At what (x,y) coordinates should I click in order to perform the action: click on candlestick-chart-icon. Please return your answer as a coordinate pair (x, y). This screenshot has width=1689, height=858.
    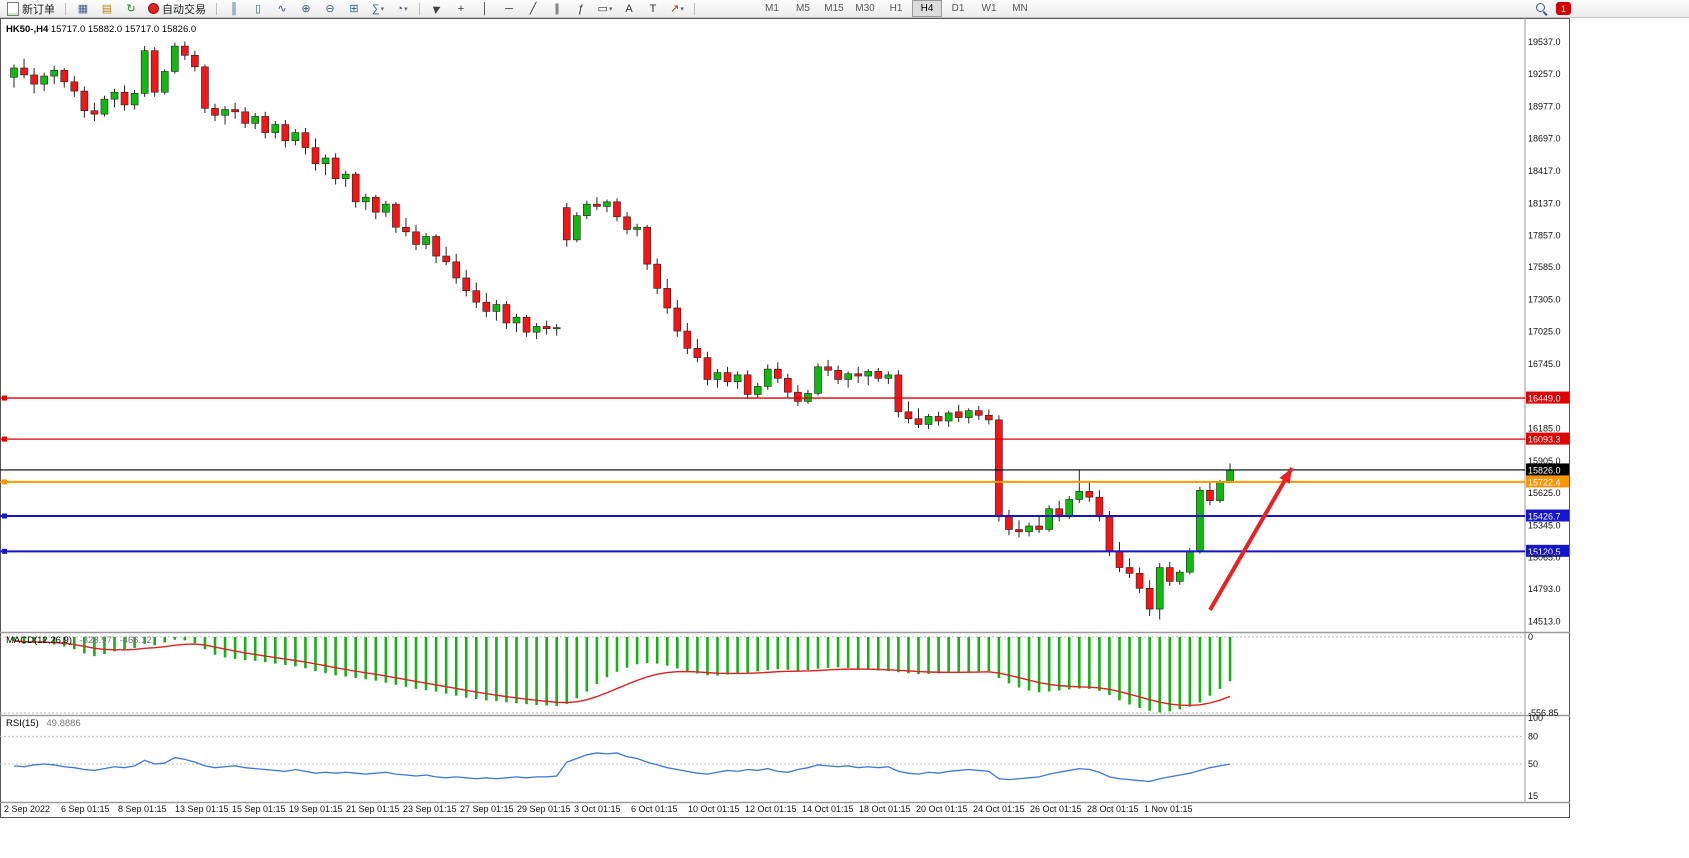
    Looking at the image, I should click on (258, 8).